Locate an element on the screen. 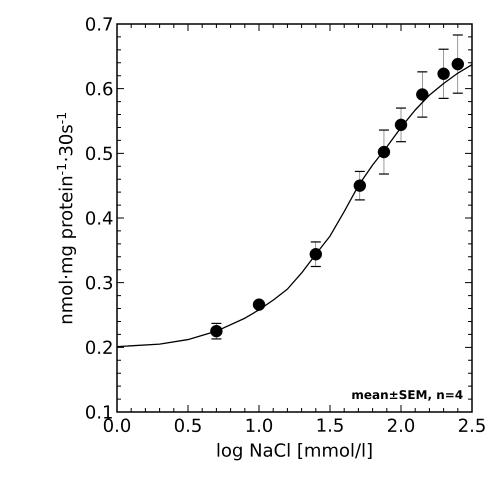  x-axis-title: log NaCl [mmol/l] is located at coordinates (295, 451).